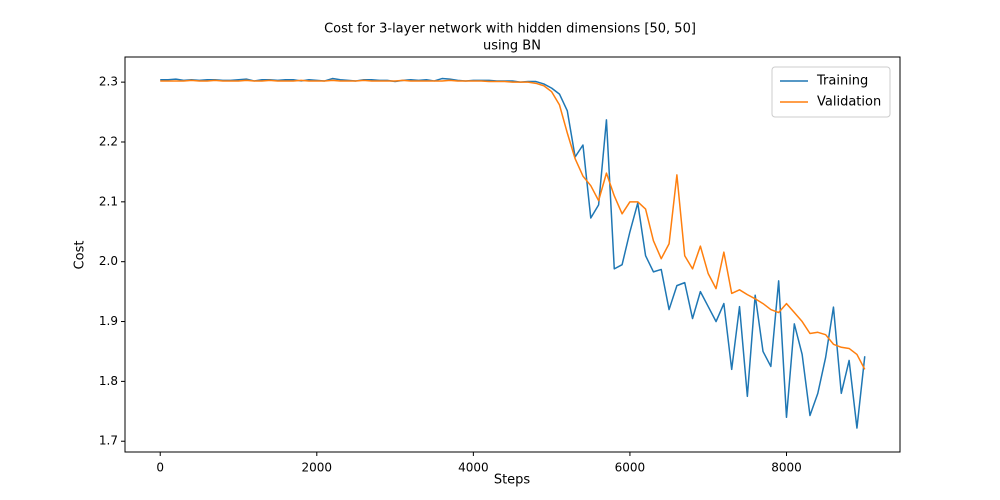 This screenshot has width=1000, height=500. I want to click on legend-box, so click(831, 92).